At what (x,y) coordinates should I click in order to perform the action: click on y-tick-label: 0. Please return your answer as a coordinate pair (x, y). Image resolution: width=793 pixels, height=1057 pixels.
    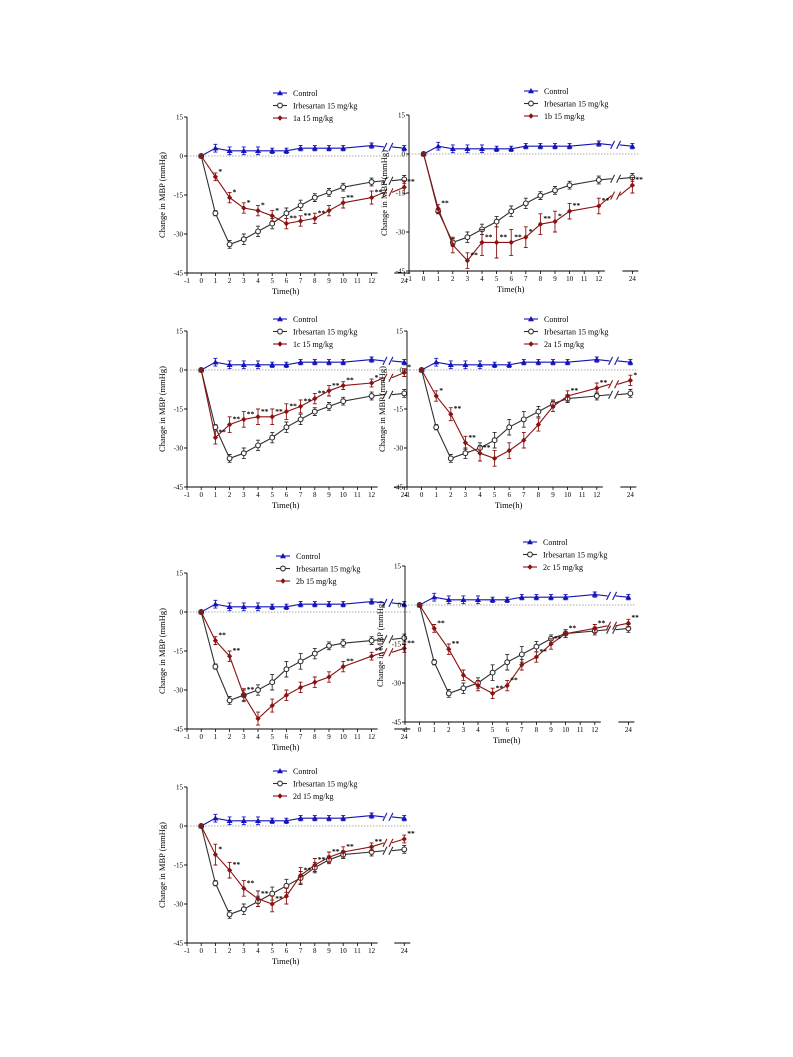
    Looking at the image, I should click on (182, 157).